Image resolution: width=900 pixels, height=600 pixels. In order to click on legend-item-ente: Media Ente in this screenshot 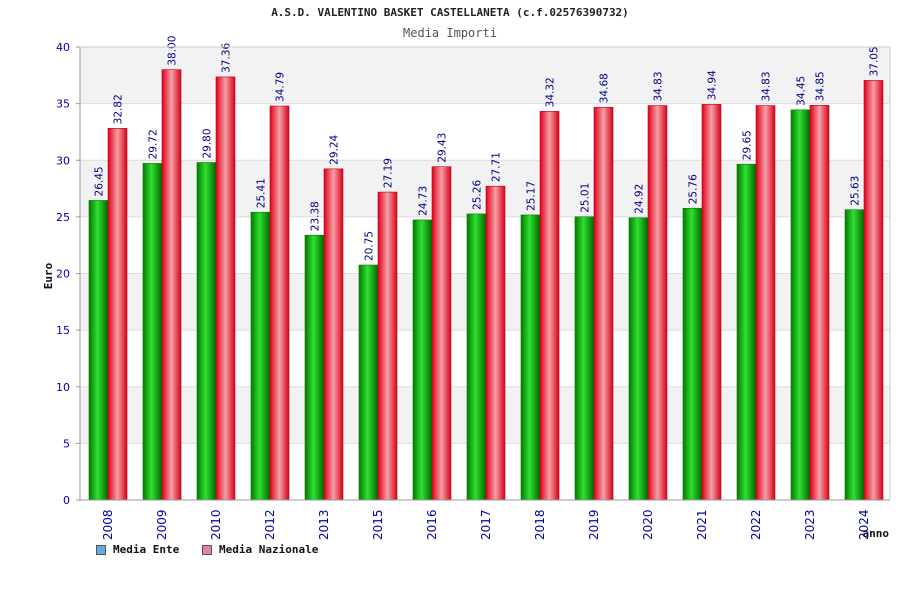, I will do `click(137, 549)`.